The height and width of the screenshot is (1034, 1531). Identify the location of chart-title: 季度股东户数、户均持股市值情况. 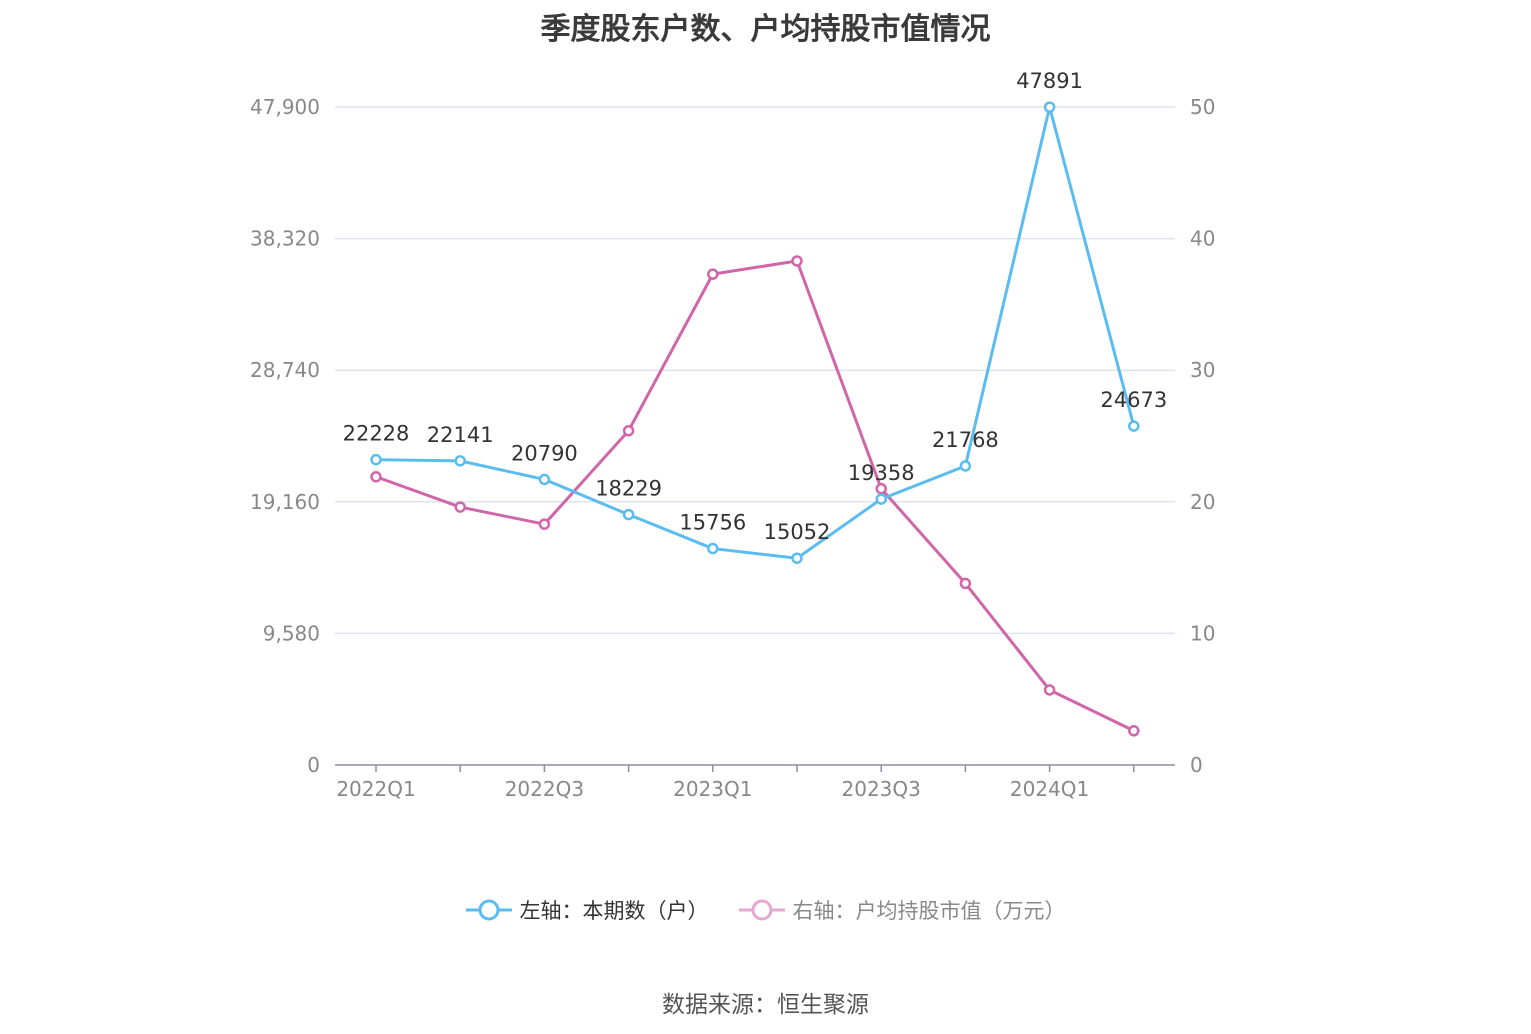
(765, 29).